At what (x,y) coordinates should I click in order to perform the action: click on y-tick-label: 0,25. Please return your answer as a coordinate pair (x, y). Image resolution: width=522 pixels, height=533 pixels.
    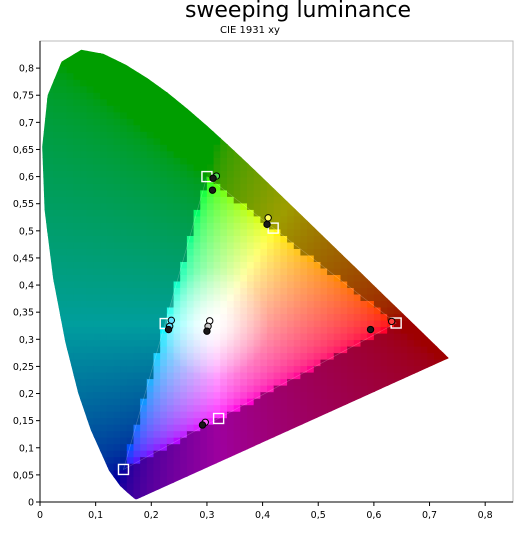
    Looking at the image, I should click on (23, 367).